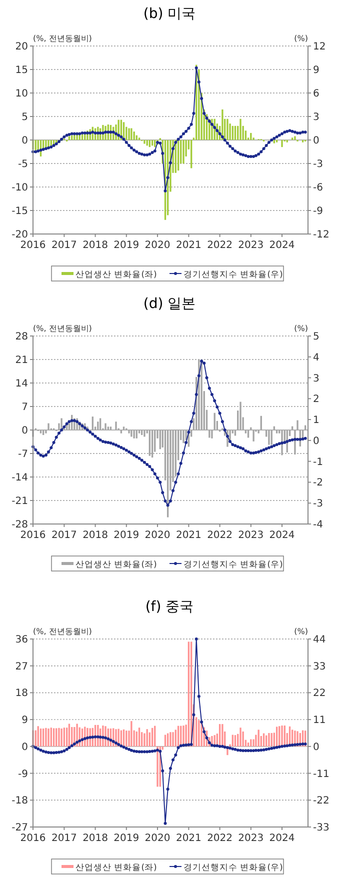 The width and height of the screenshot is (347, 889). Describe the element at coordinates (318, 211) in the screenshot. I see `y2-tick-label: -9` at that location.